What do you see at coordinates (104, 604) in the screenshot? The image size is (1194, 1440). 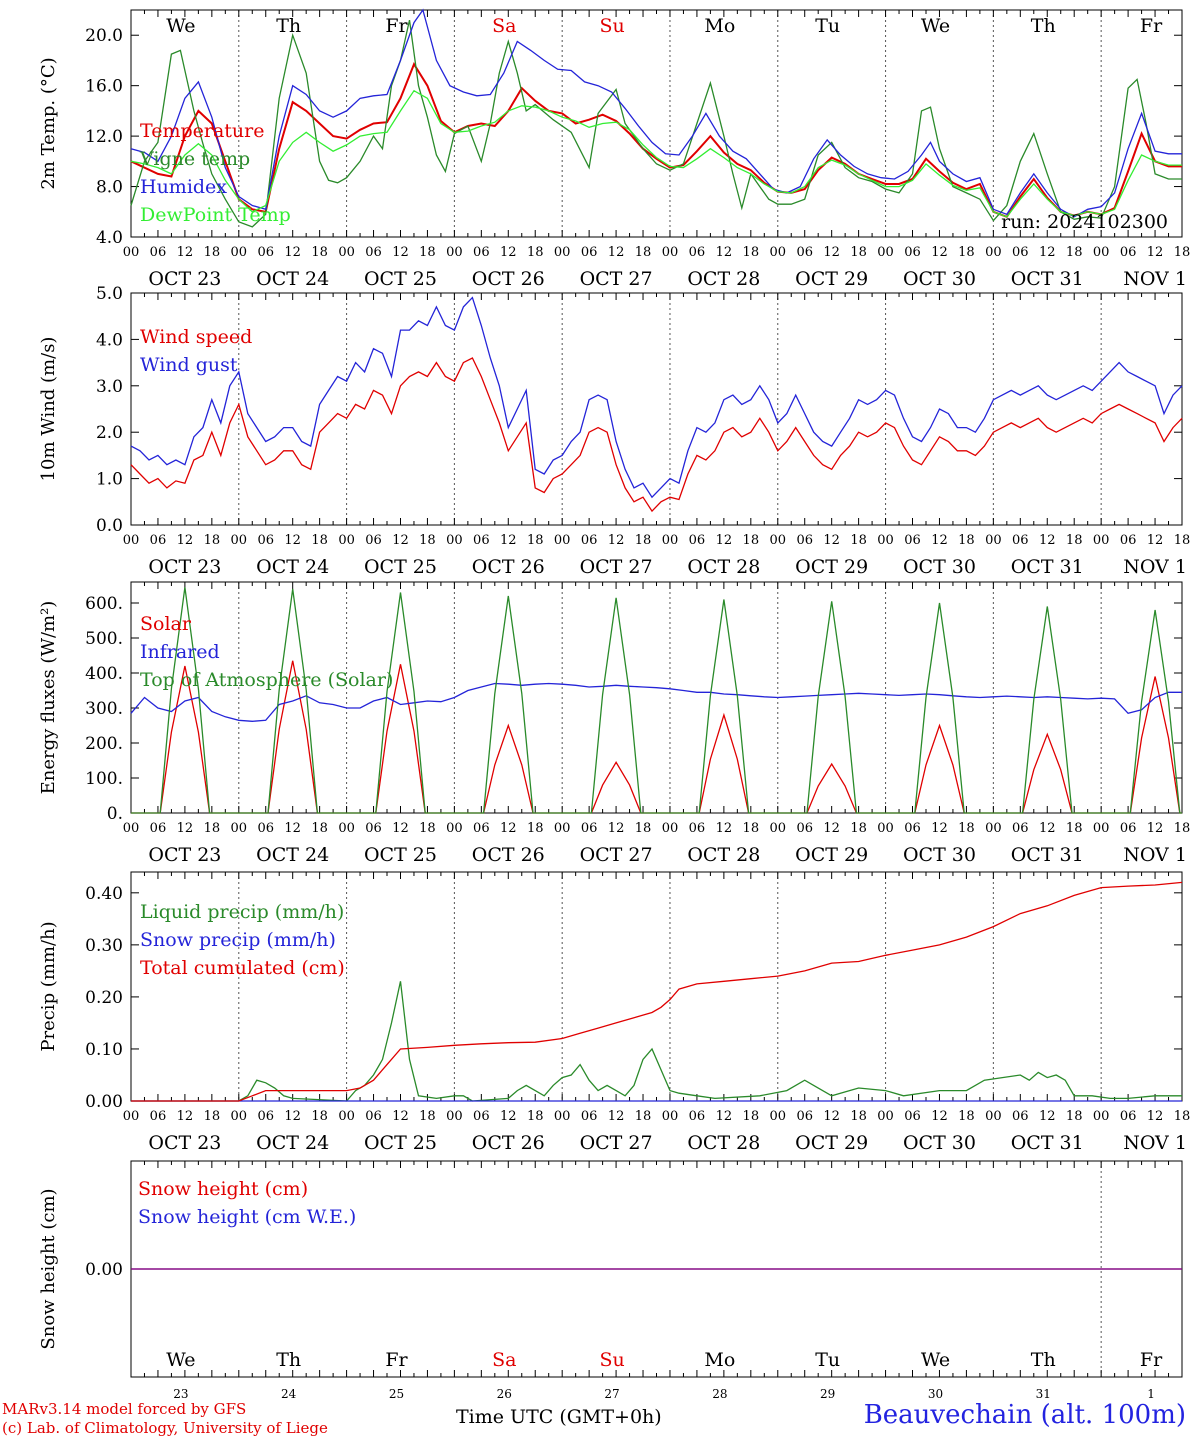 I see `y-tick-label: 600.` at bounding box center [104, 604].